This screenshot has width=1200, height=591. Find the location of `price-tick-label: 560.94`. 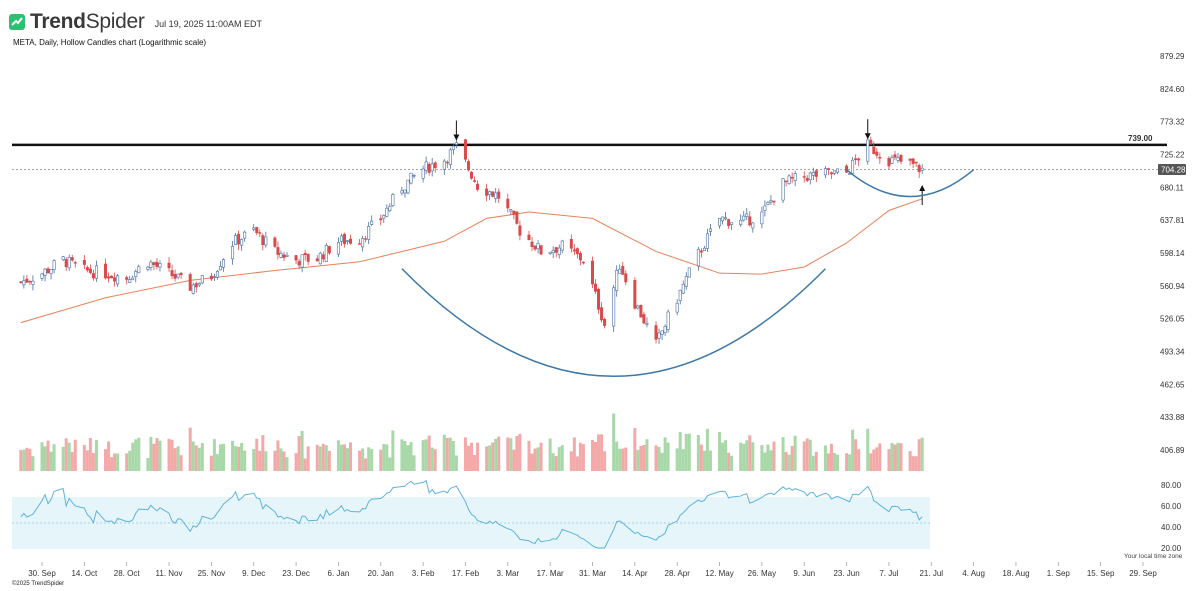

price-tick-label: 560.94 is located at coordinates (1172, 286).